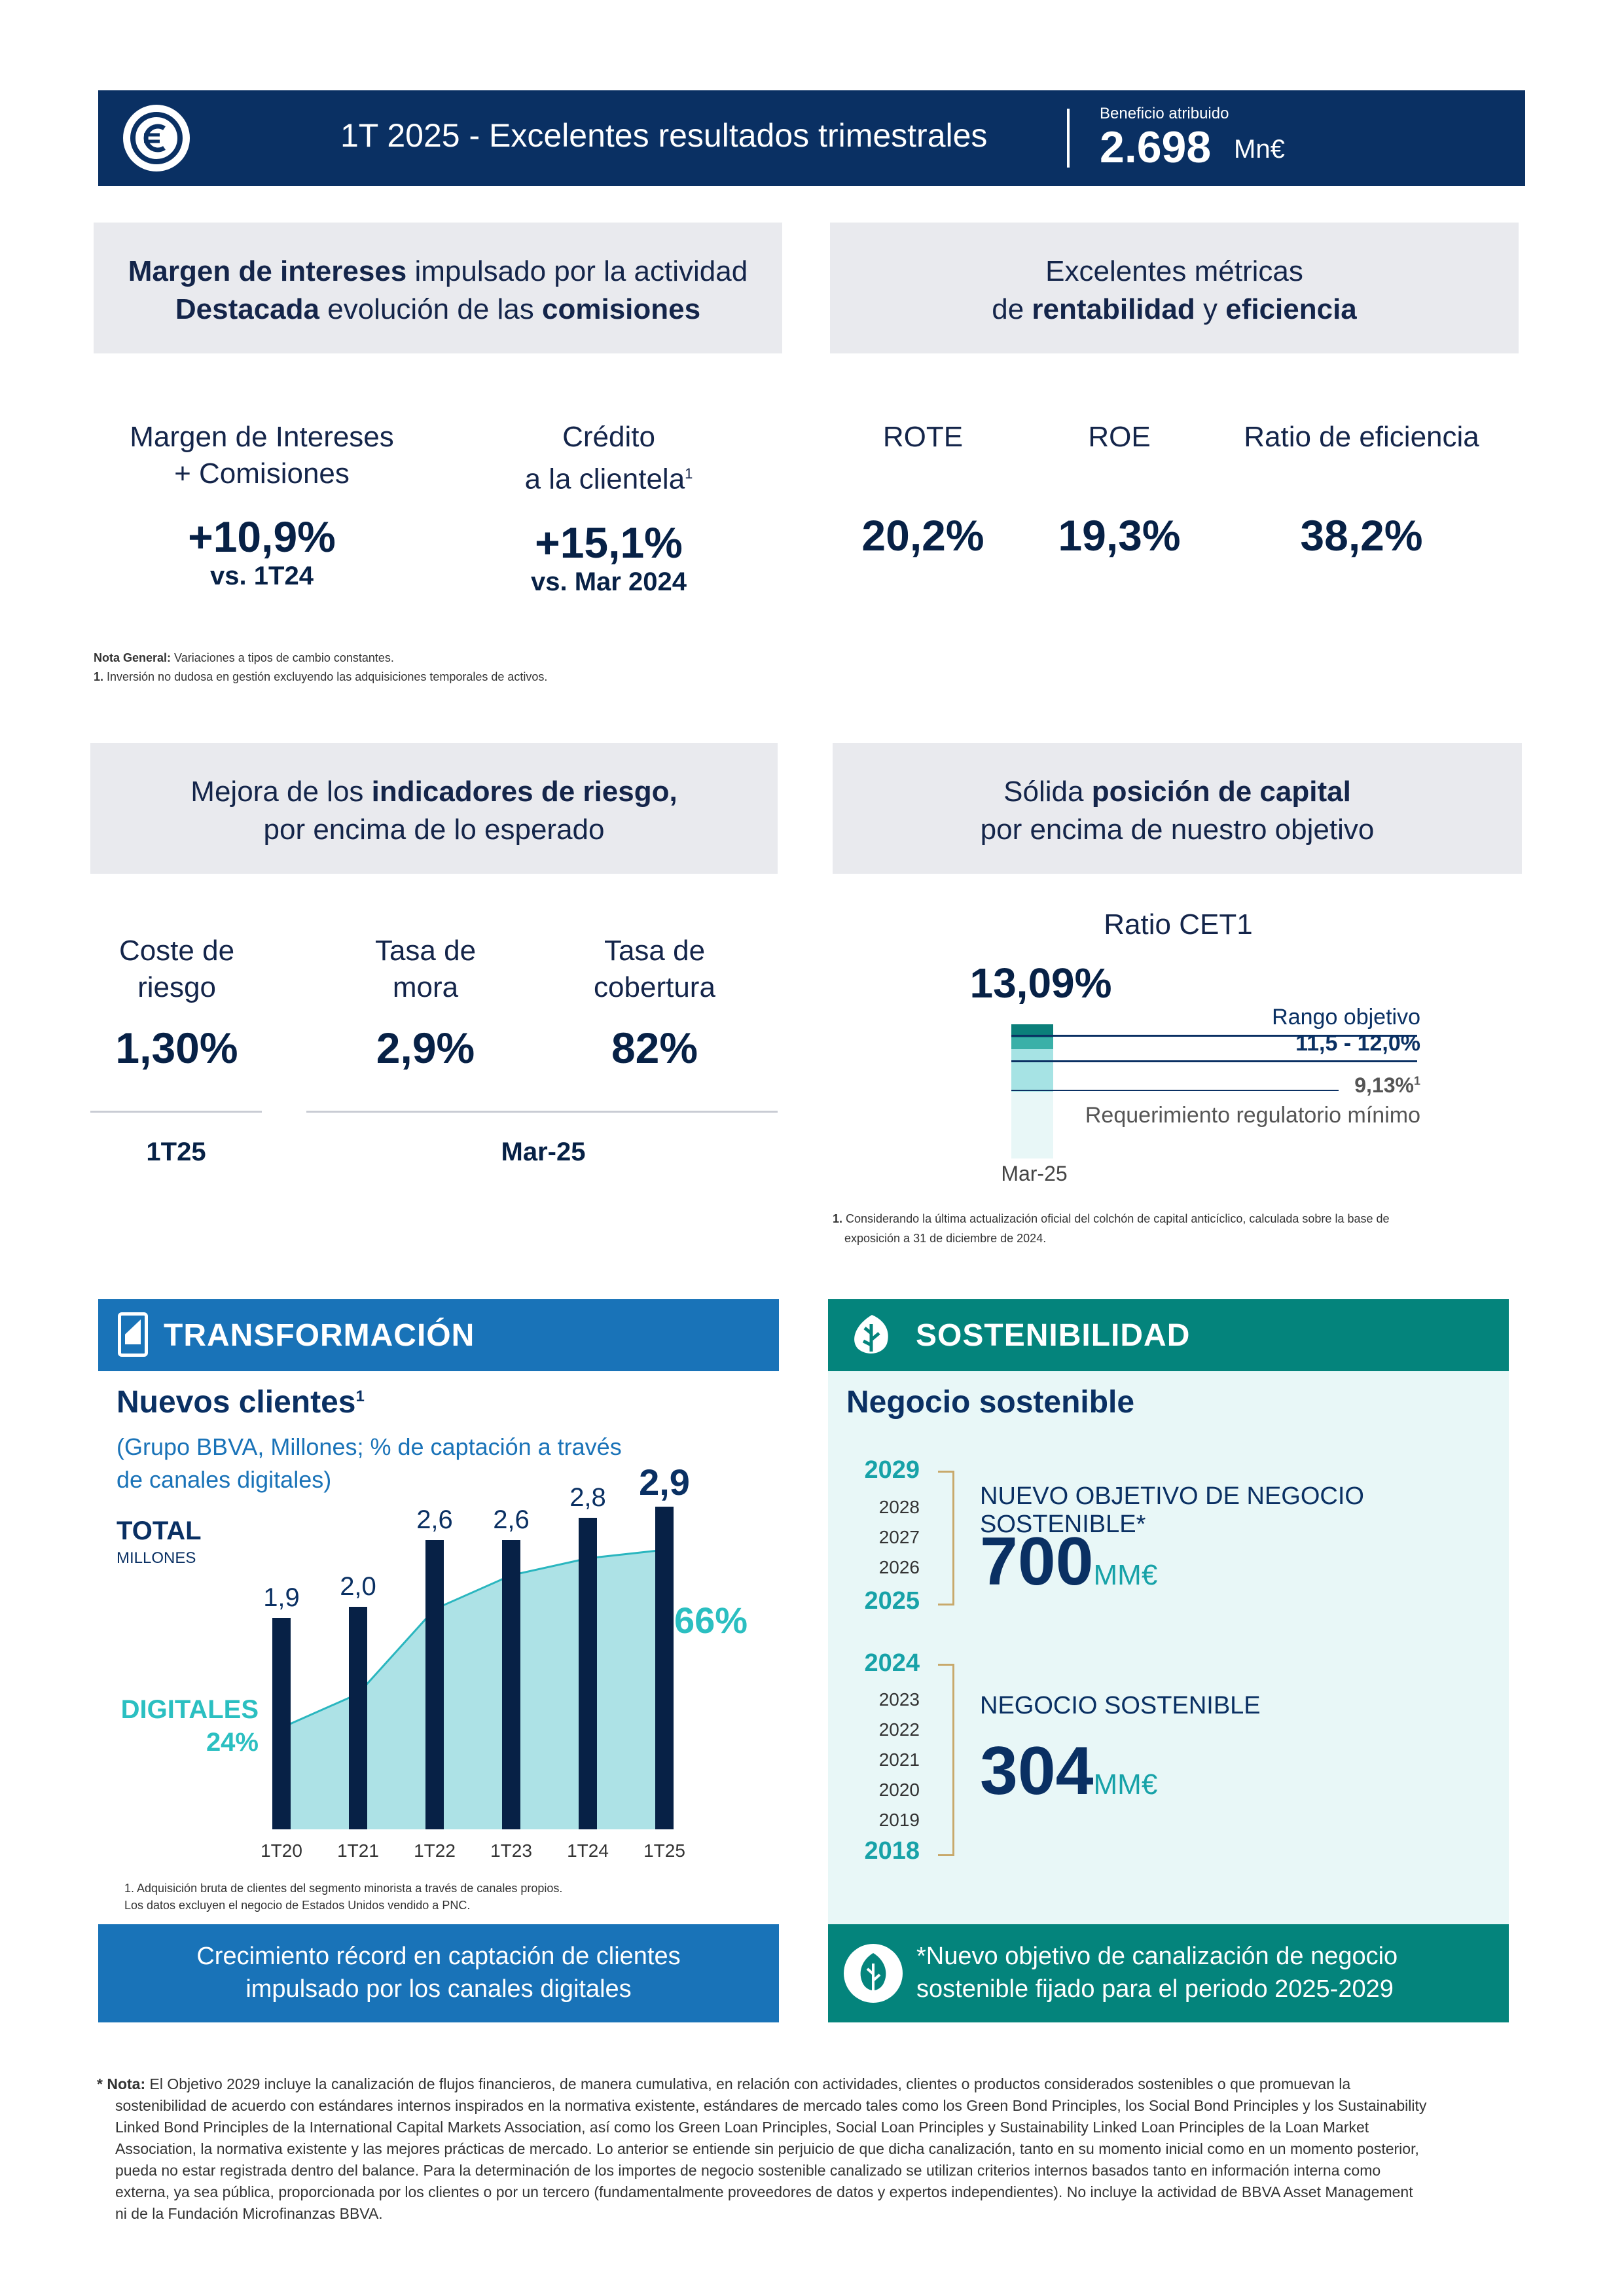 This screenshot has width=1624, height=2296. Describe the element at coordinates (946, 1538) in the screenshot. I see `bracket-top` at that location.